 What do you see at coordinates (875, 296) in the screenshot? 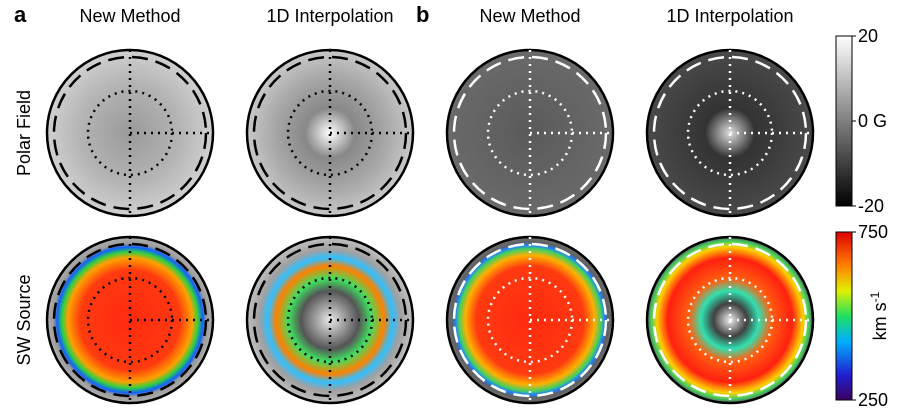
I see `unit-exponent: -1` at bounding box center [875, 296].